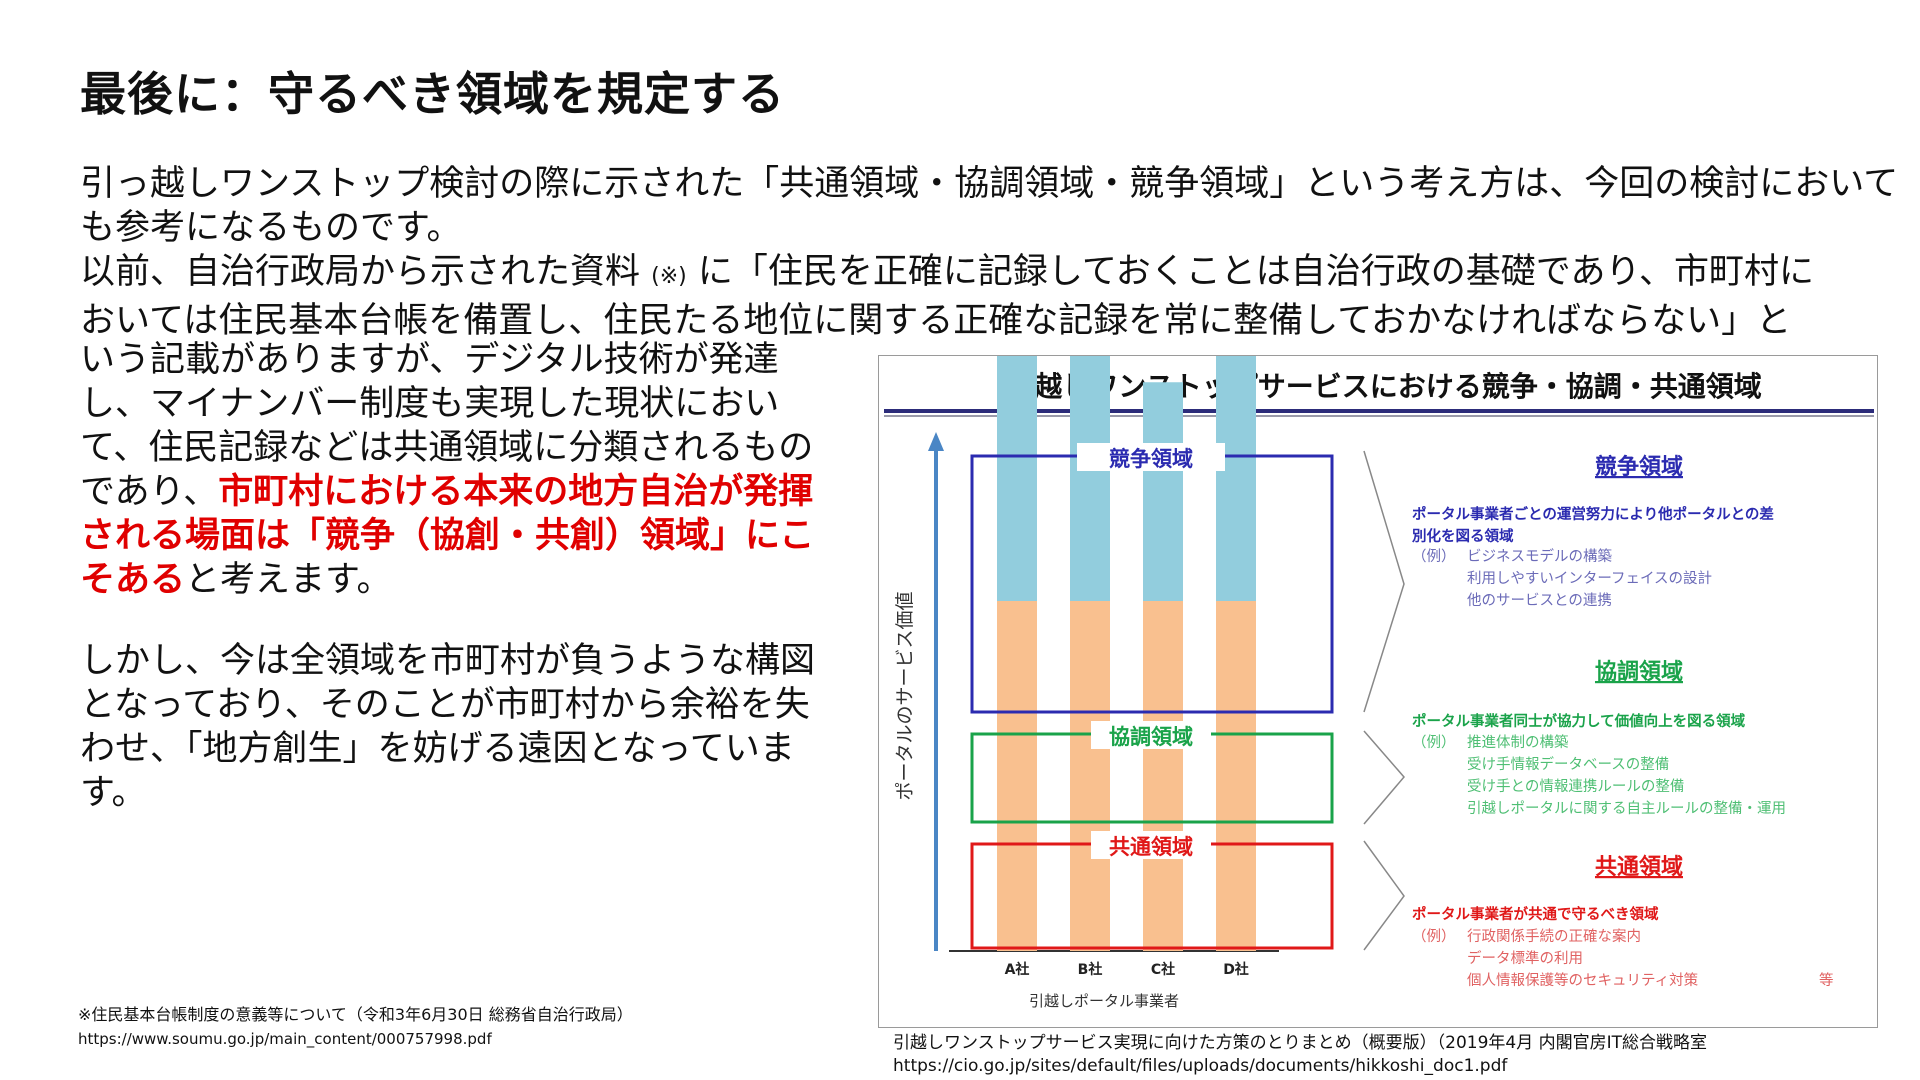 The width and height of the screenshot is (1920, 1080). Describe the element at coordinates (1626, 808) in the screenshot. I see `cooperation-example-4: 引越しポータルに関する自主ルールの整備・運用` at that location.